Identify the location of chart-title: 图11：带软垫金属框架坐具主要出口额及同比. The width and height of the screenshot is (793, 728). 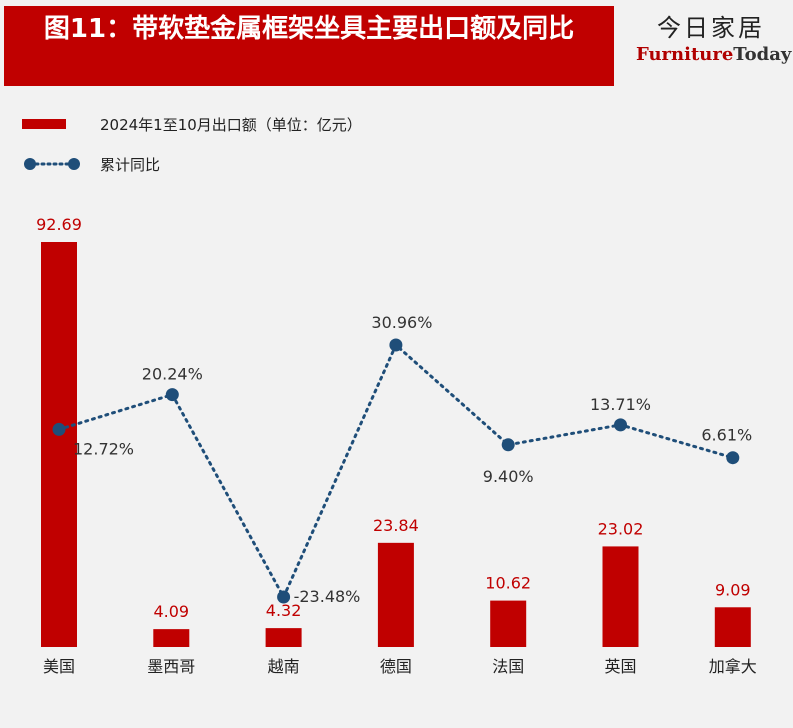
(309, 46).